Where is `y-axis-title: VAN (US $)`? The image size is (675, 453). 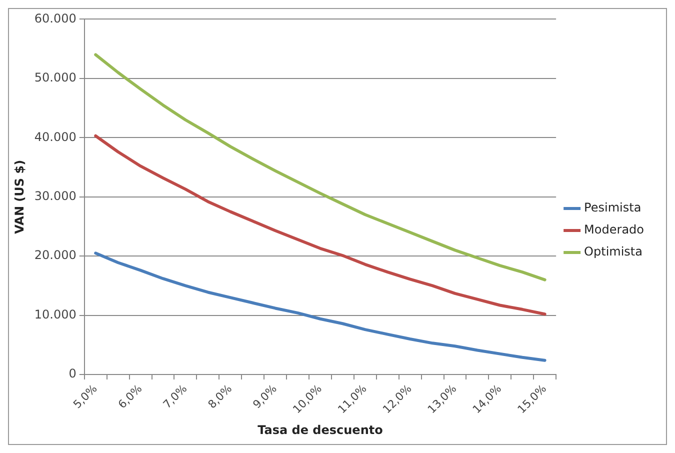
y-axis-title: VAN (US $) is located at coordinates (19, 197).